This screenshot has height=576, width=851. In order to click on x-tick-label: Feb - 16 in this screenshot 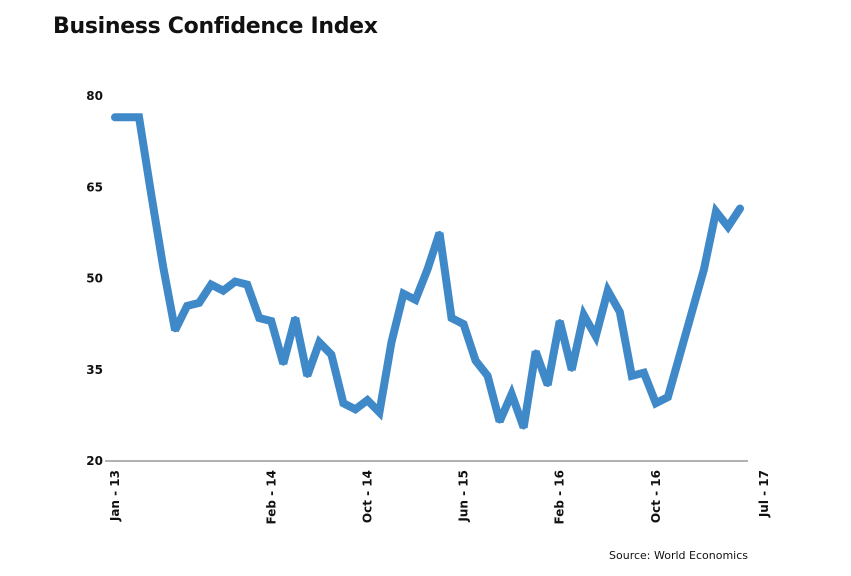, I will do `click(560, 497)`.